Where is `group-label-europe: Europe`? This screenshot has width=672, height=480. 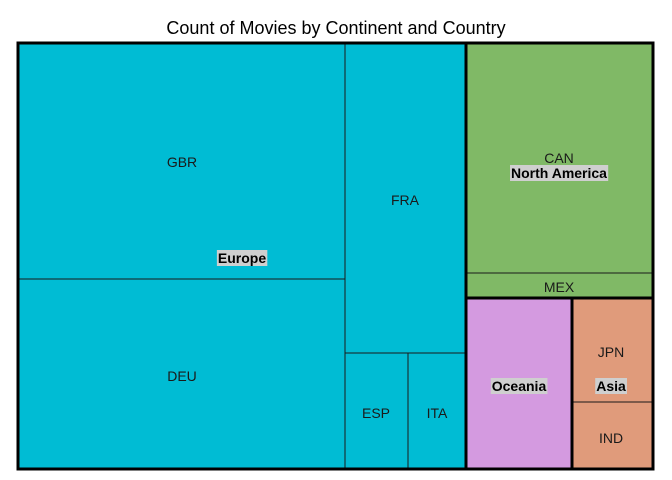 group-label-europe: Europe is located at coordinates (242, 258).